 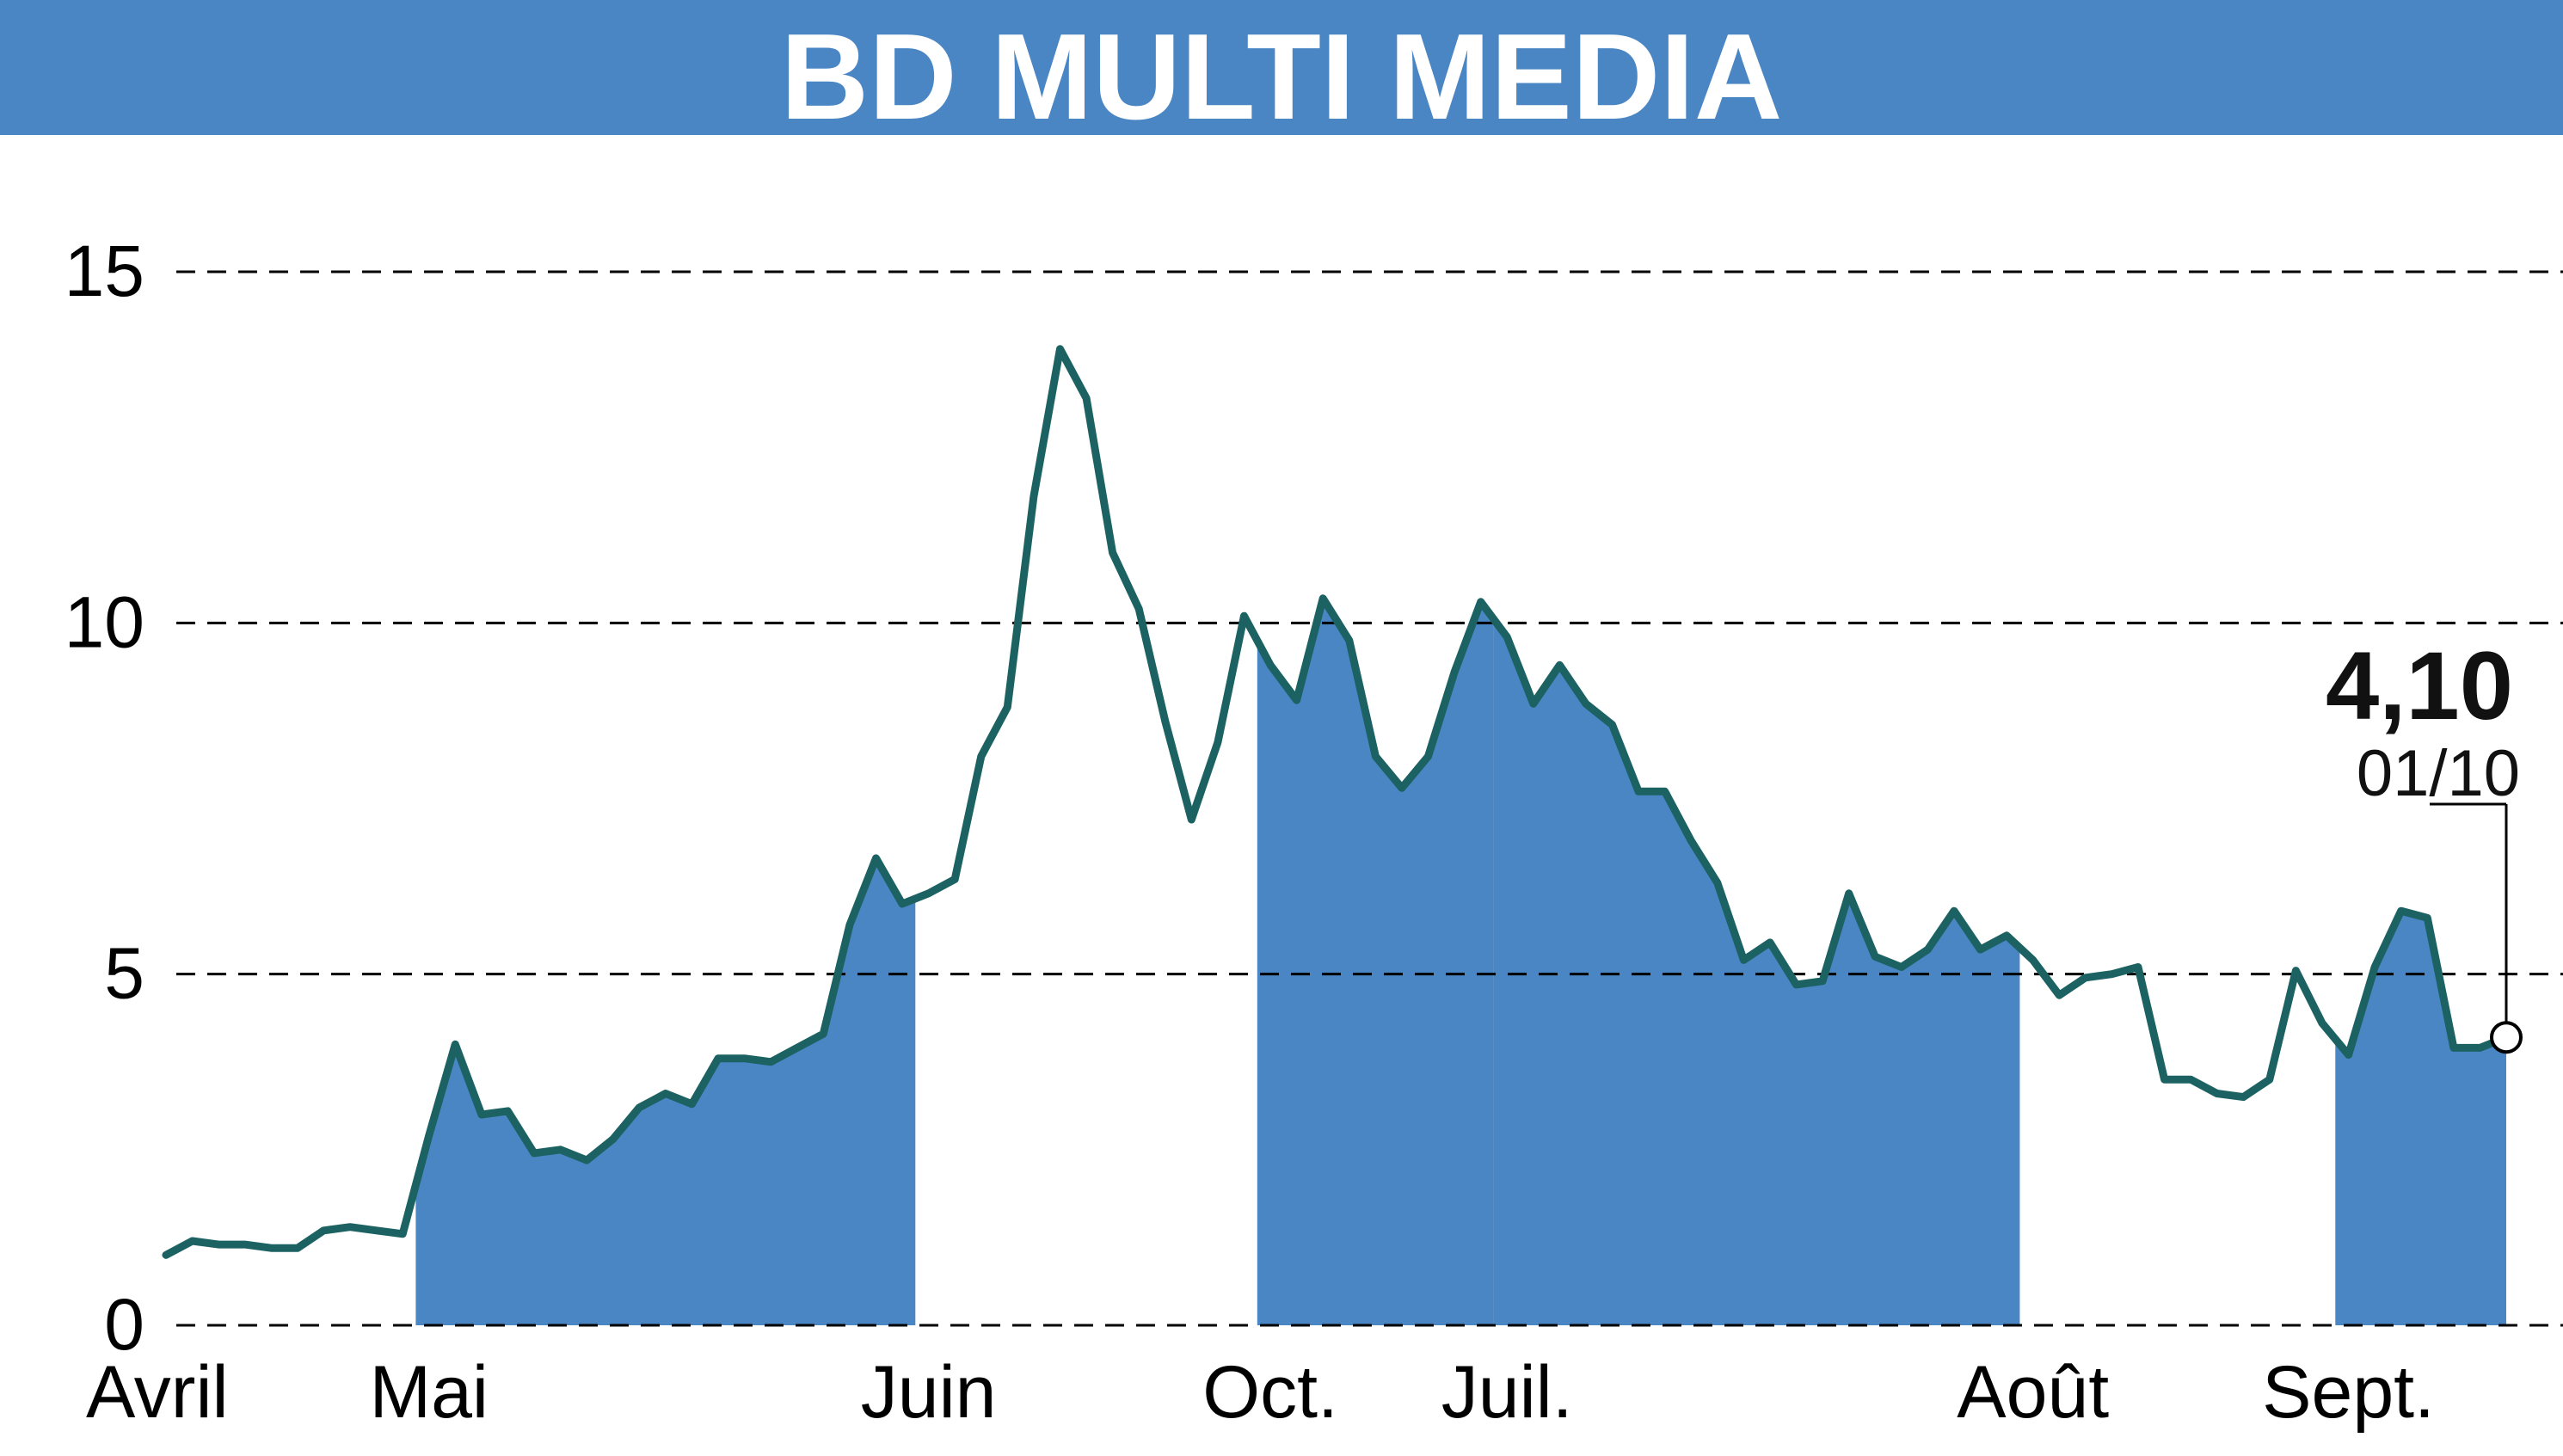 What do you see at coordinates (1756, 972) in the screenshot?
I see `shaded-band-juil` at bounding box center [1756, 972].